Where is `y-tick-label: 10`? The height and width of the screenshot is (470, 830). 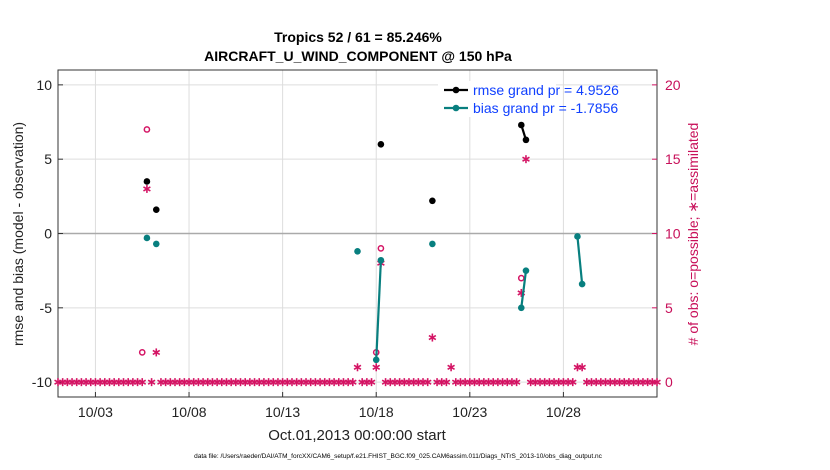
y-tick-label: 10 is located at coordinates (44, 85).